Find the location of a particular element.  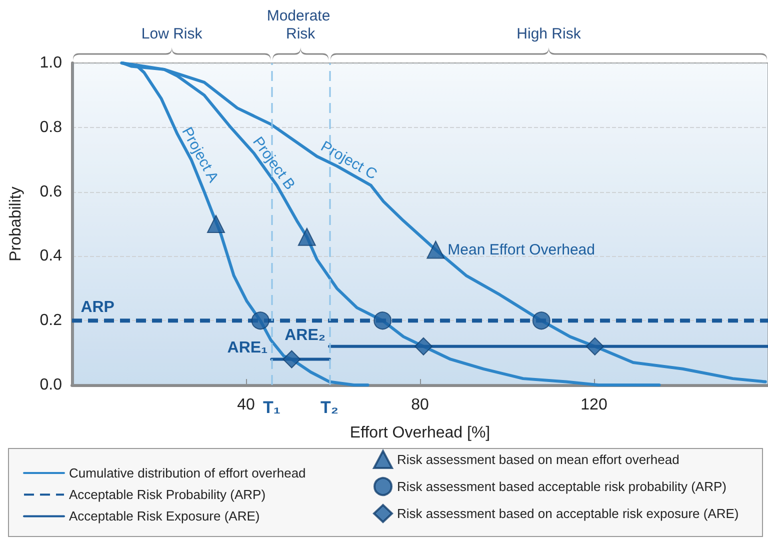

band-label: High Risk is located at coordinates (549, 34).